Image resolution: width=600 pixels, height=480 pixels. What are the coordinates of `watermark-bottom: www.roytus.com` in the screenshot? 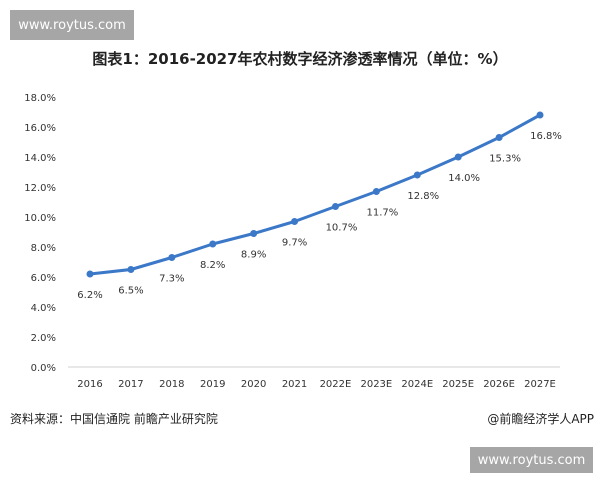 It's located at (531, 460).